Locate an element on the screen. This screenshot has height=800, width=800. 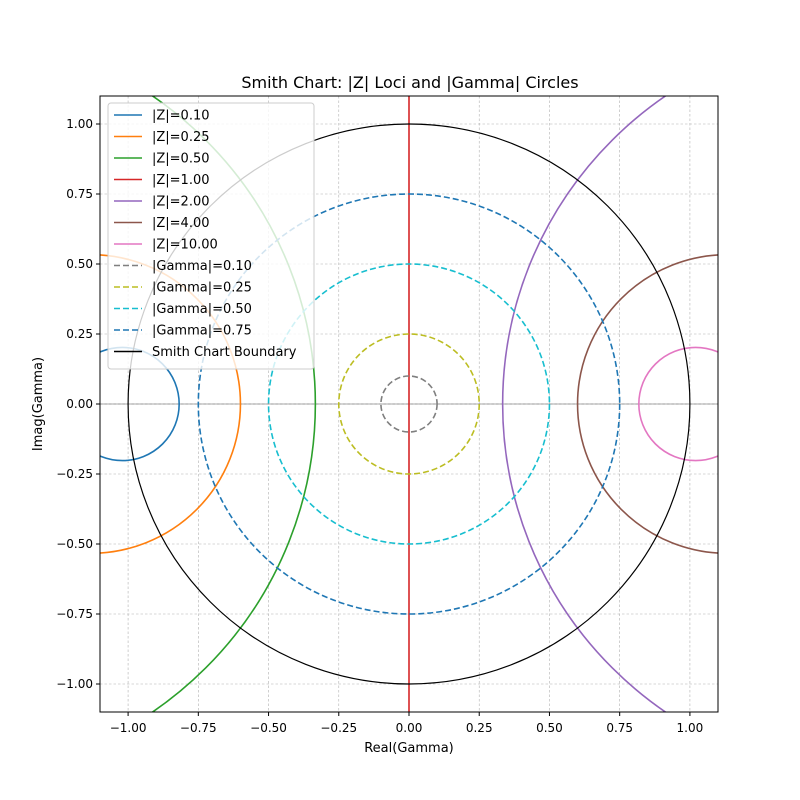
x-tick-label-3: −0.25 is located at coordinates (338, 728).